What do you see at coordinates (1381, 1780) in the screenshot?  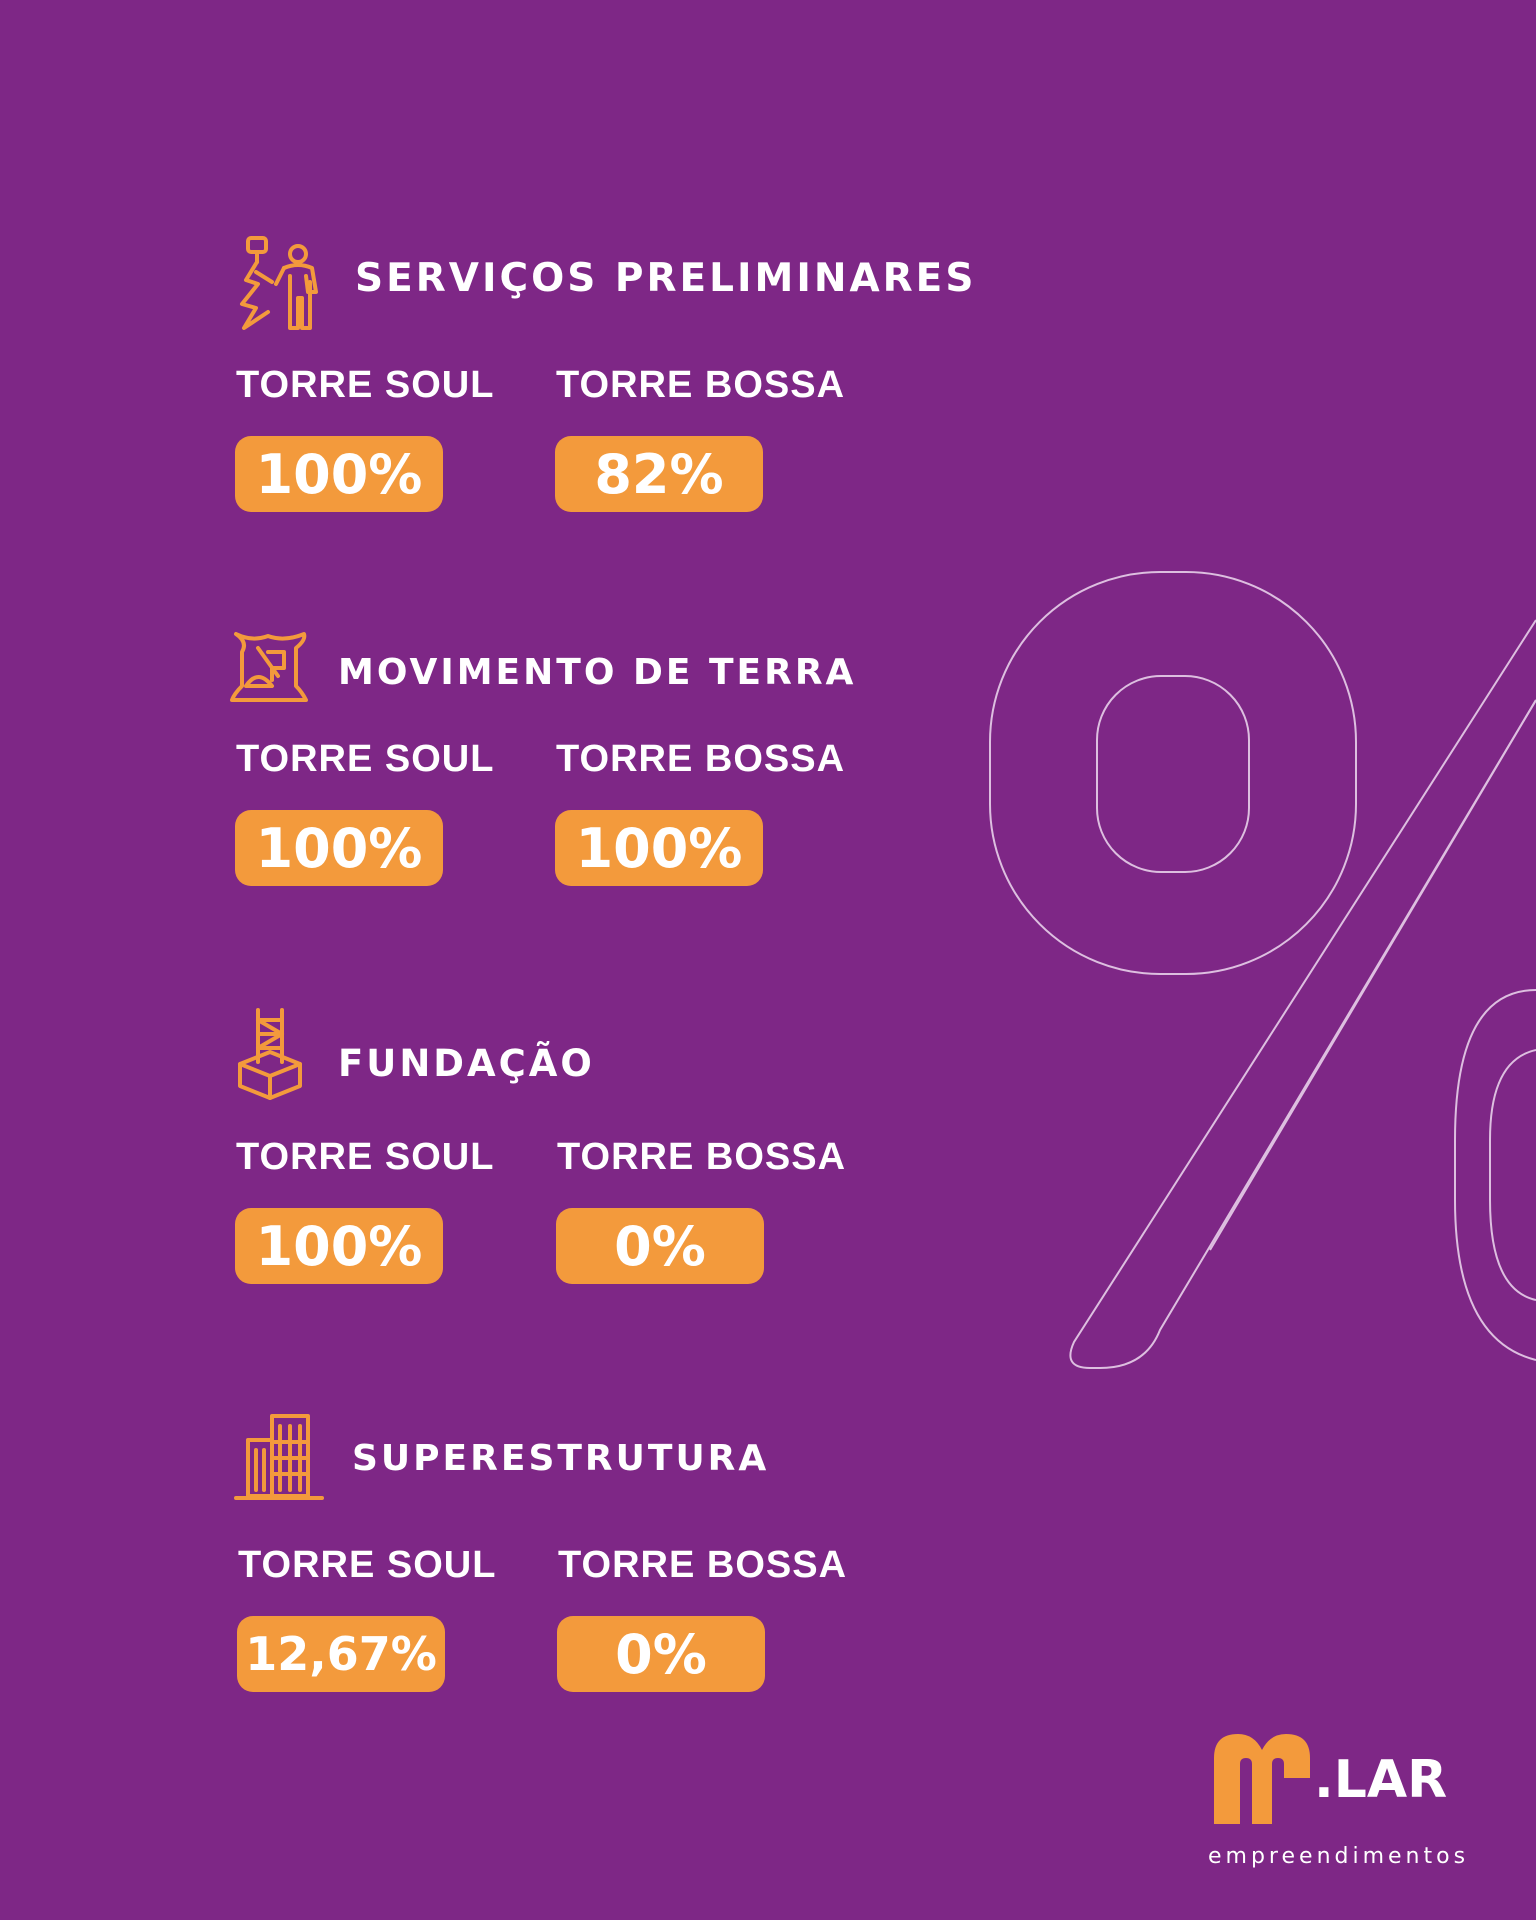 I see `logo-name: .LAR` at bounding box center [1381, 1780].